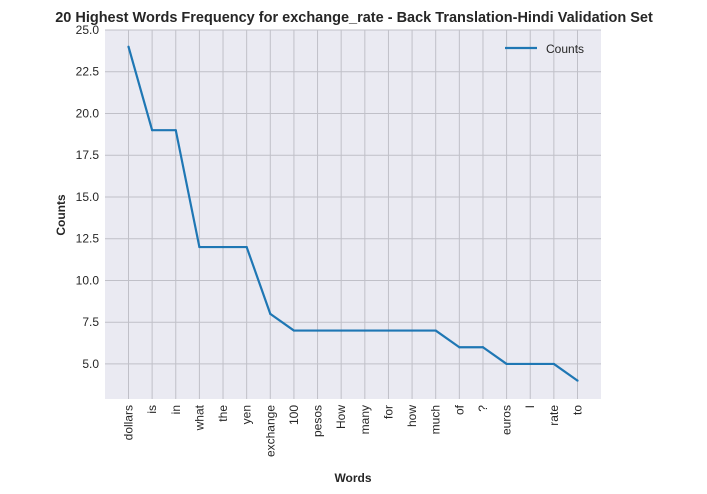  I want to click on y-tick-label: 7.5, so click(90, 322).